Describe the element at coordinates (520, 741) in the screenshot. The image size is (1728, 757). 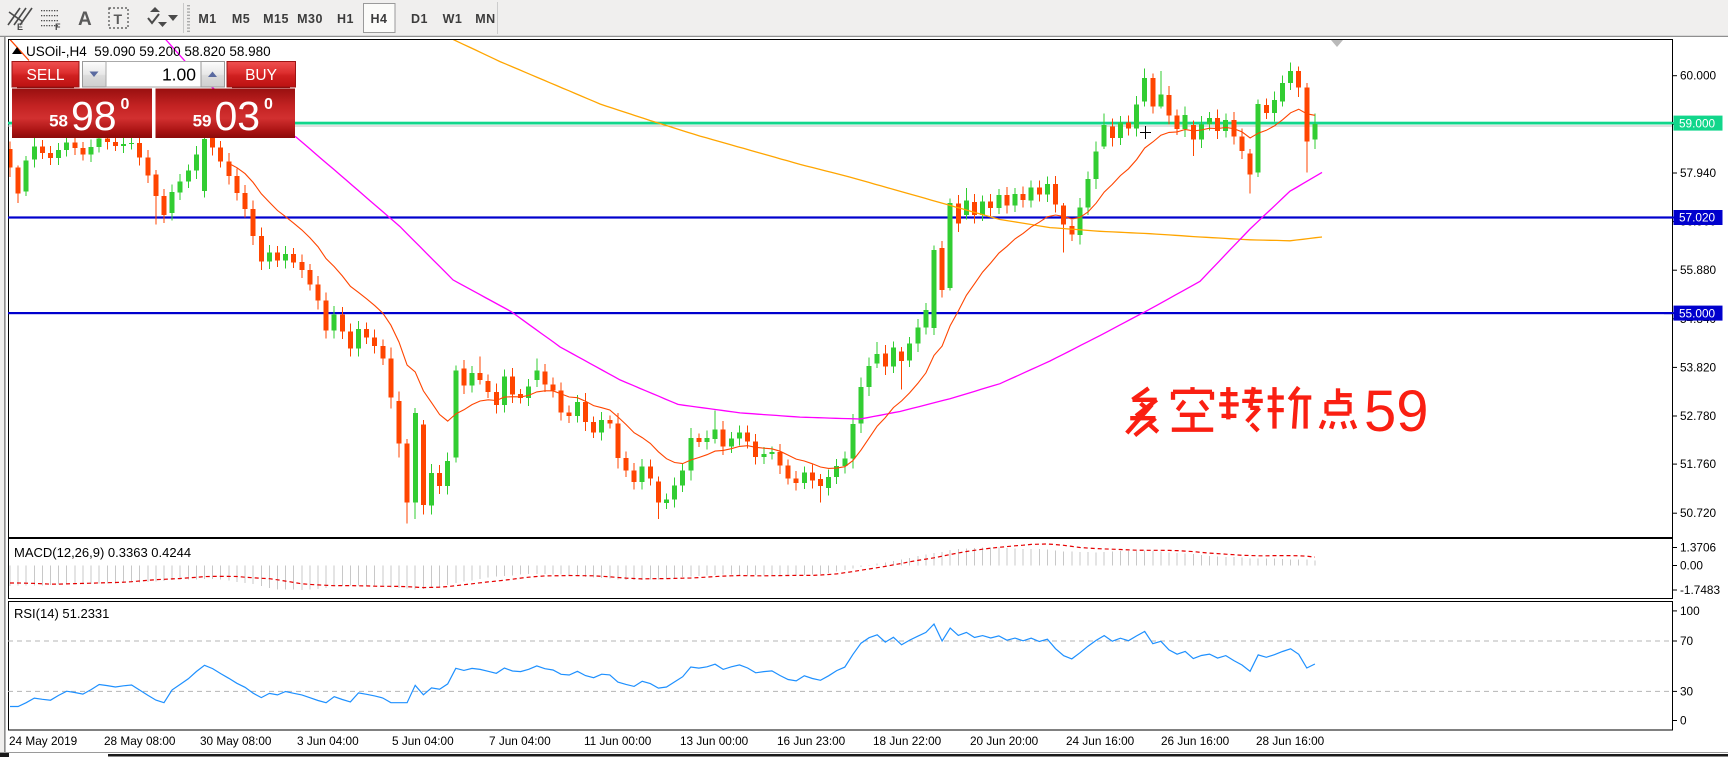
I see `svg-text: 7 Jun 04:00` at that location.